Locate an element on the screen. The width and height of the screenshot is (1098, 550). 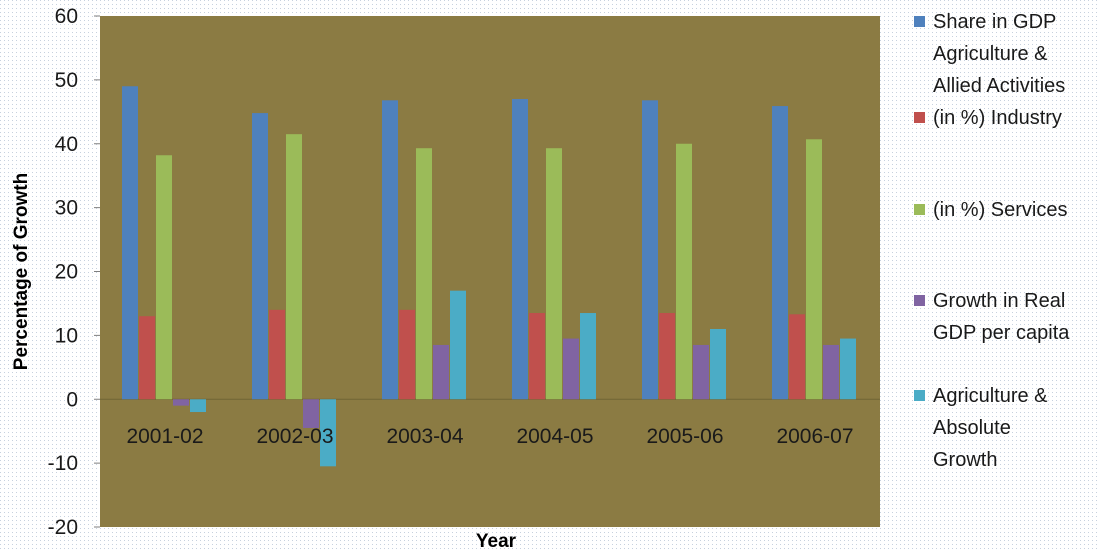
y-axis-ticks: 60 50 40 30 20 10 0 -10 -20 is located at coordinates (74, 272).